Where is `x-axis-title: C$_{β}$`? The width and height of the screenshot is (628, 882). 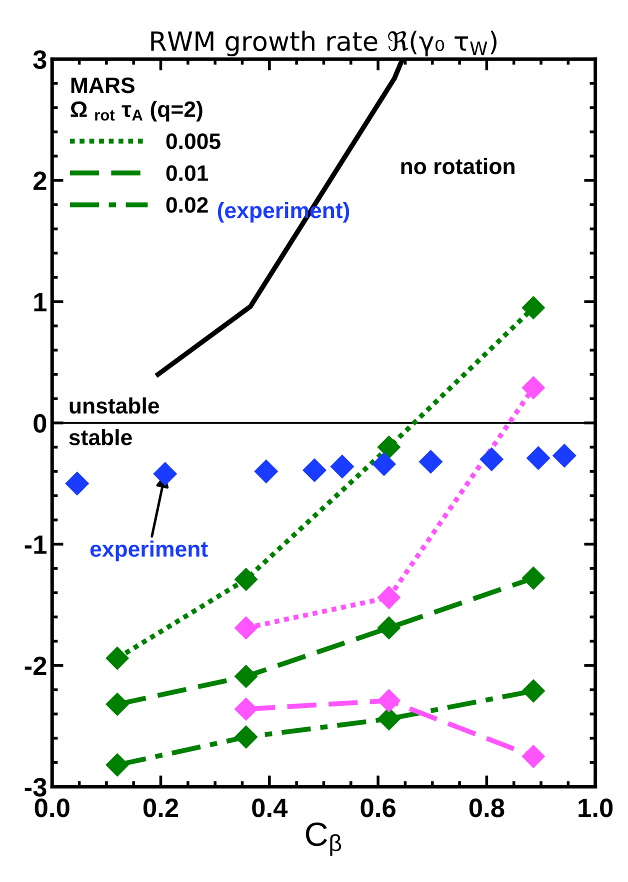
x-axis-title: C$_{β}$ is located at coordinates (324, 839).